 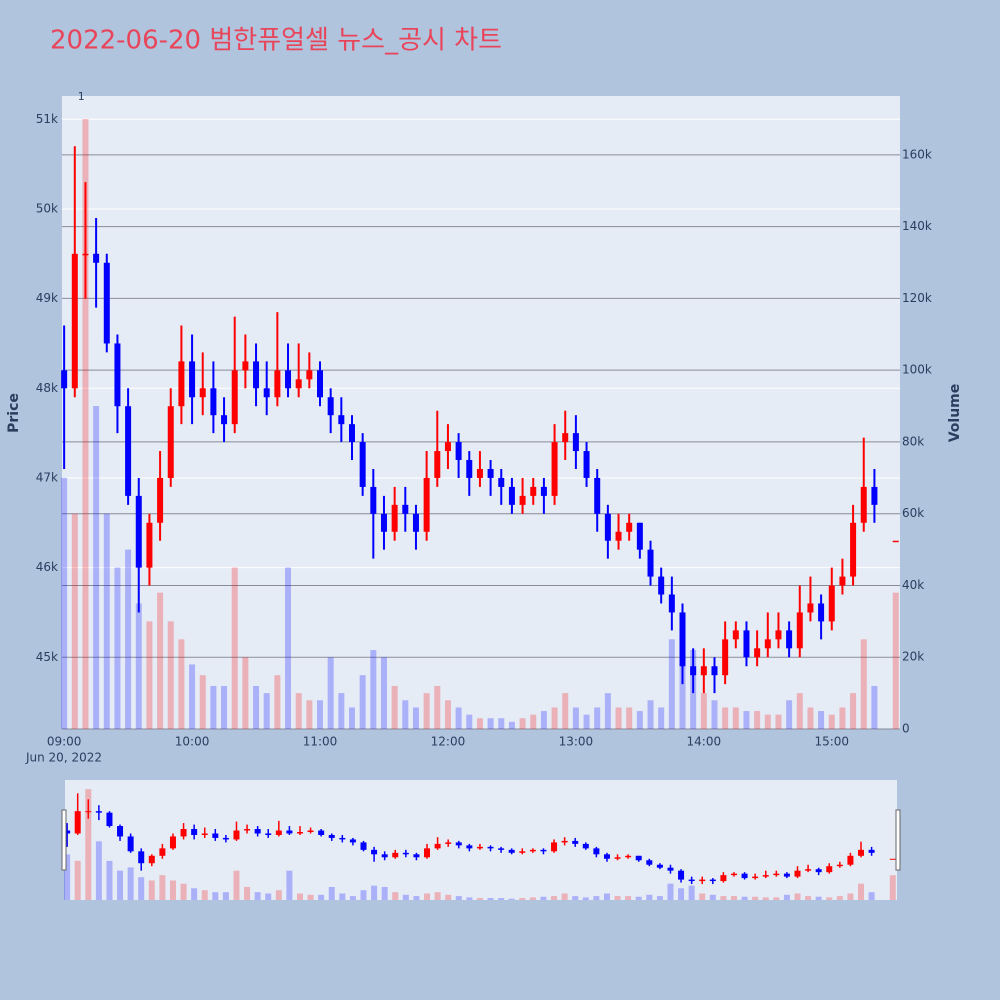 What do you see at coordinates (481, 840) in the screenshot?
I see `range-slider` at bounding box center [481, 840].